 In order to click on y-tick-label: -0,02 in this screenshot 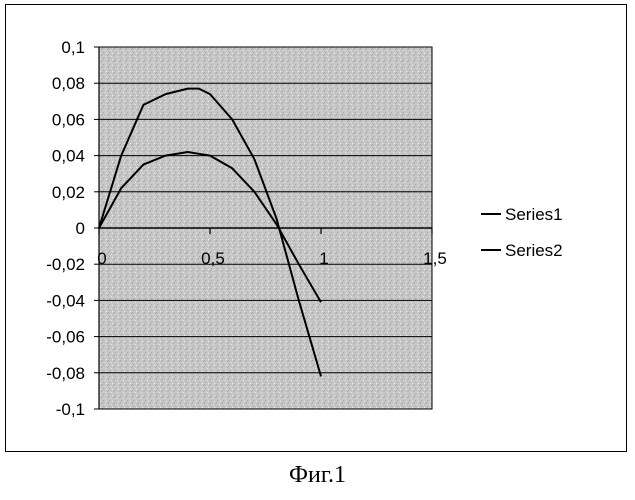, I will do `click(65, 264)`.